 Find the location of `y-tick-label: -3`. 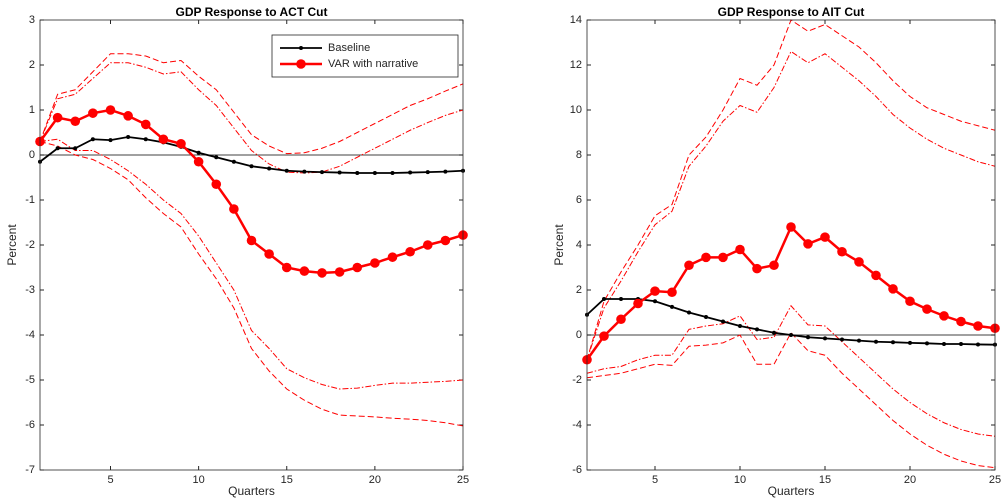

y-tick-label: -3 is located at coordinates (30, 290).